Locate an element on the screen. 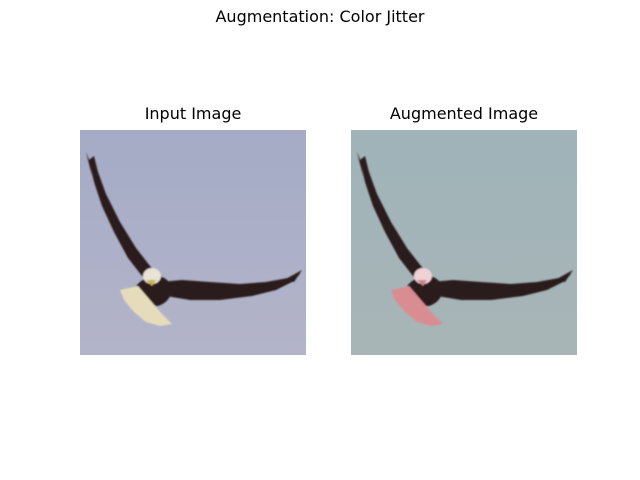 Image resolution: width=640 pixels, height=480 pixels. augmented-image-title: Augmented Image is located at coordinates (464, 113).